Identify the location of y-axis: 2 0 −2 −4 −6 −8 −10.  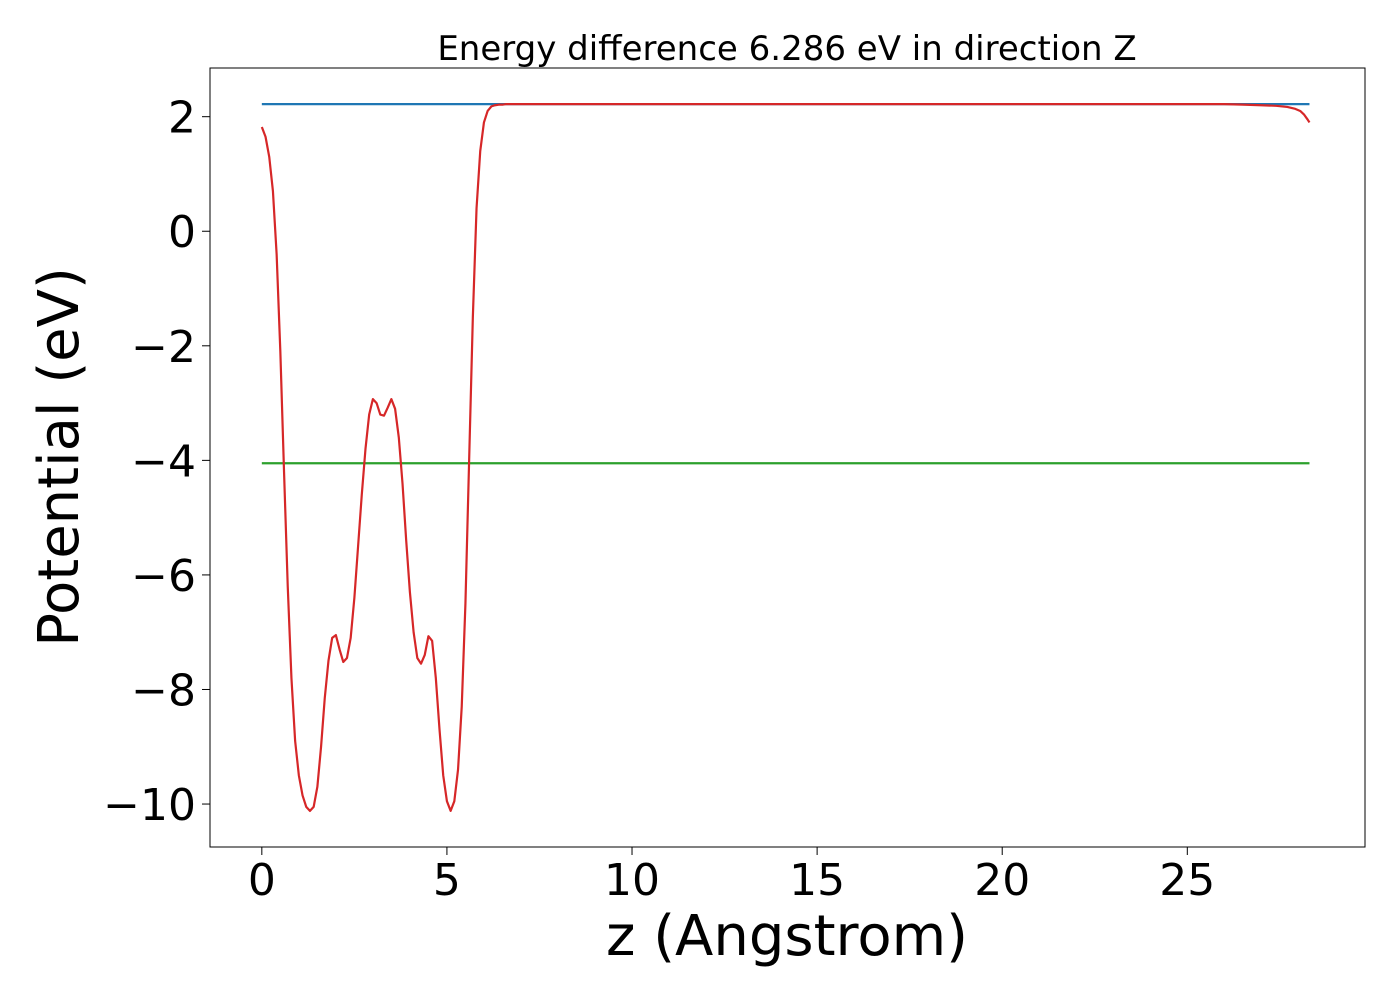
(156, 462).